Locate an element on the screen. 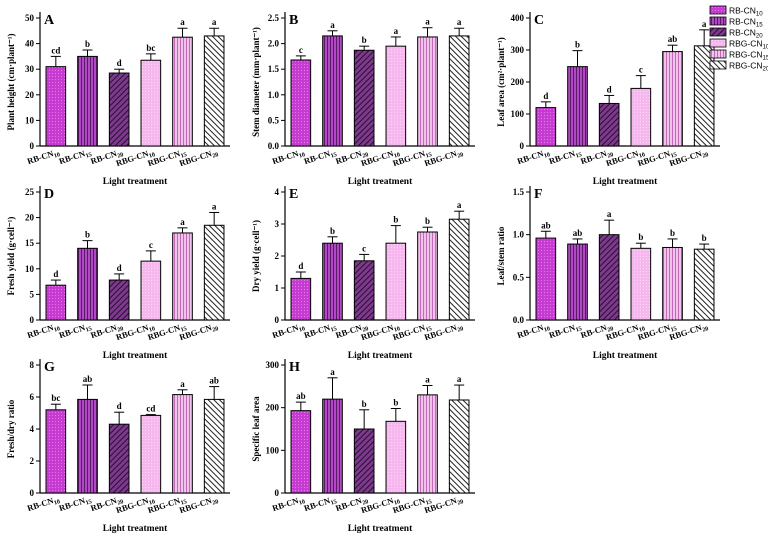 The image size is (768, 546). panel-letter: D is located at coordinates (49, 194).